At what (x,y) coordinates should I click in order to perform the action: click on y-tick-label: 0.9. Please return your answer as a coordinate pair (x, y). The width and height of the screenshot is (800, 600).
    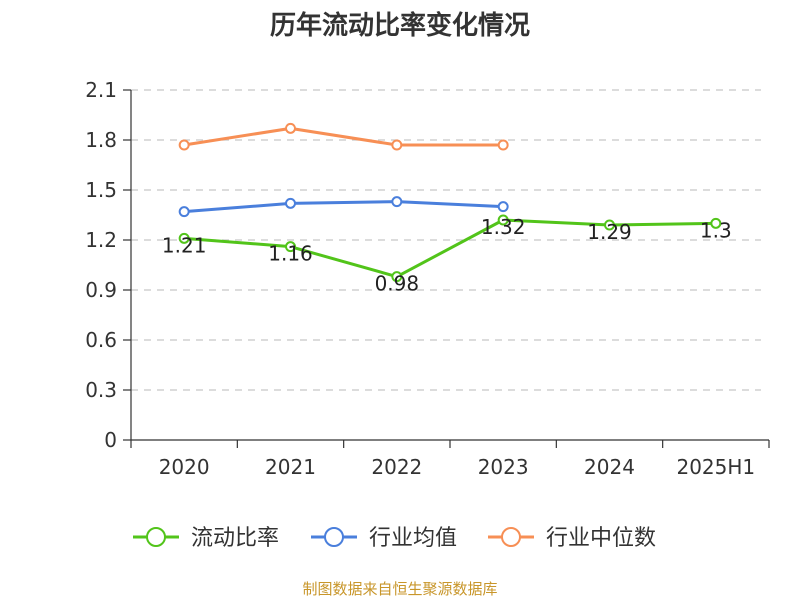
    Looking at the image, I should click on (101, 290).